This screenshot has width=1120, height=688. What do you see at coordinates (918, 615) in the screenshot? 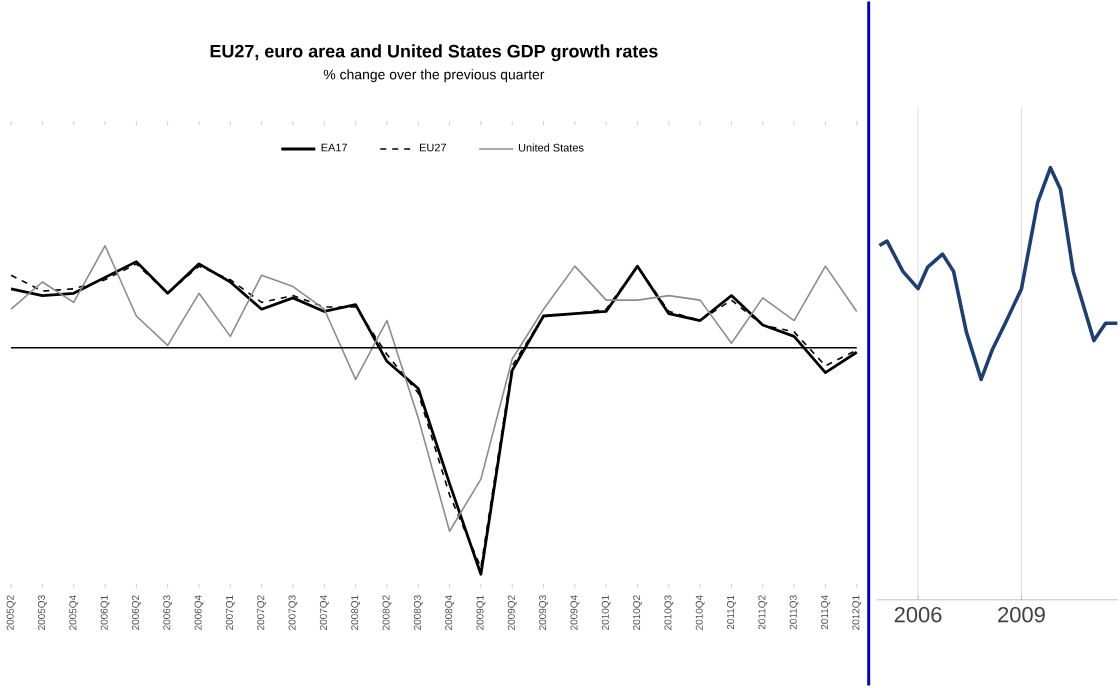
I see `x-tick-label: 2006` at bounding box center [918, 615].